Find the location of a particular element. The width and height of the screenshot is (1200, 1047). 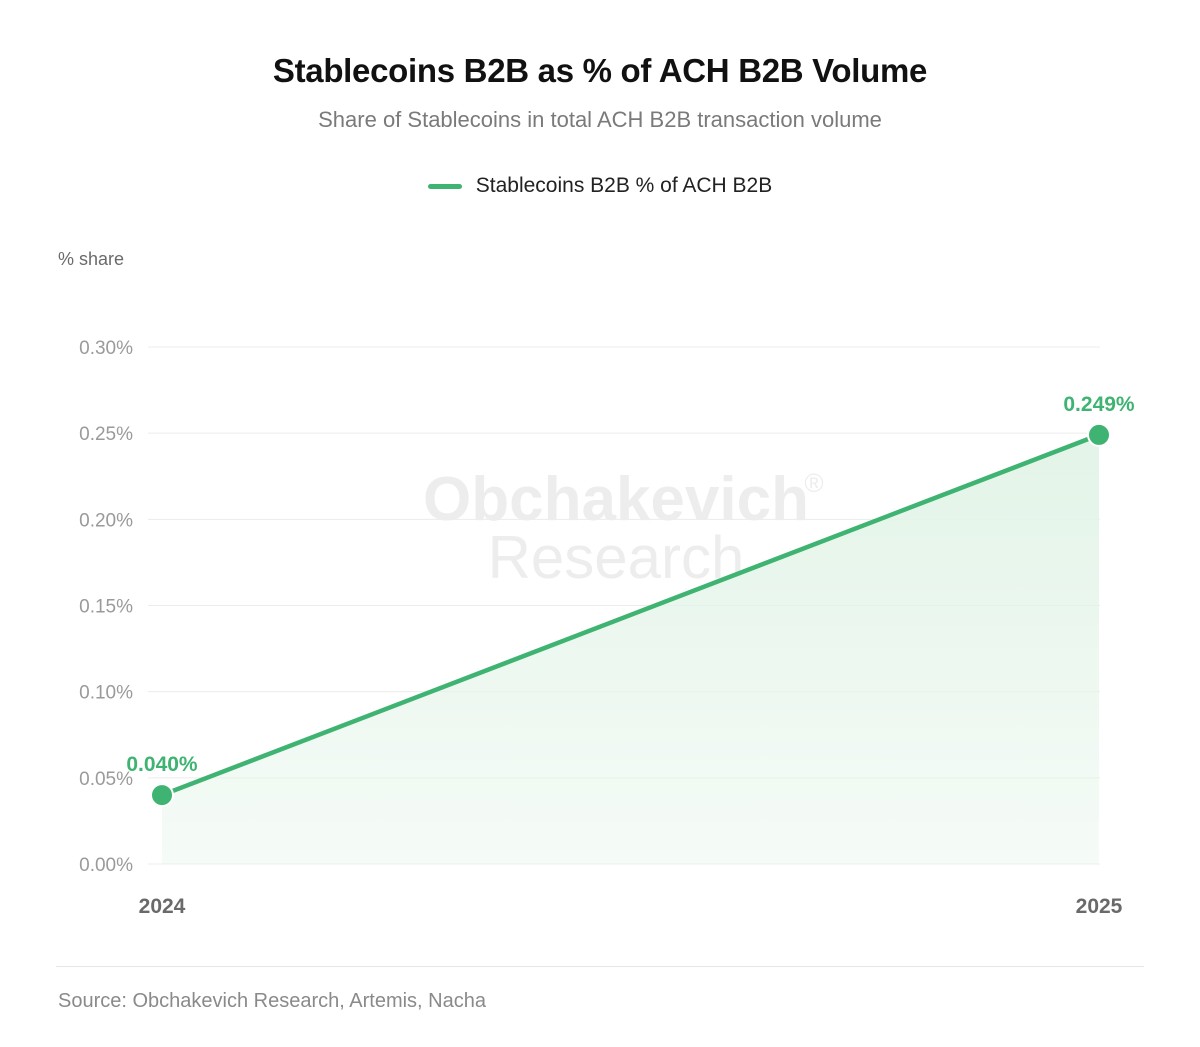

data-label: 0.249% is located at coordinates (1099, 404).